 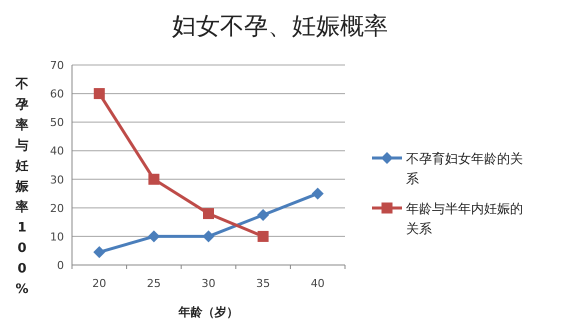 I want to click on y-tick-label: 20, so click(x=57, y=208).